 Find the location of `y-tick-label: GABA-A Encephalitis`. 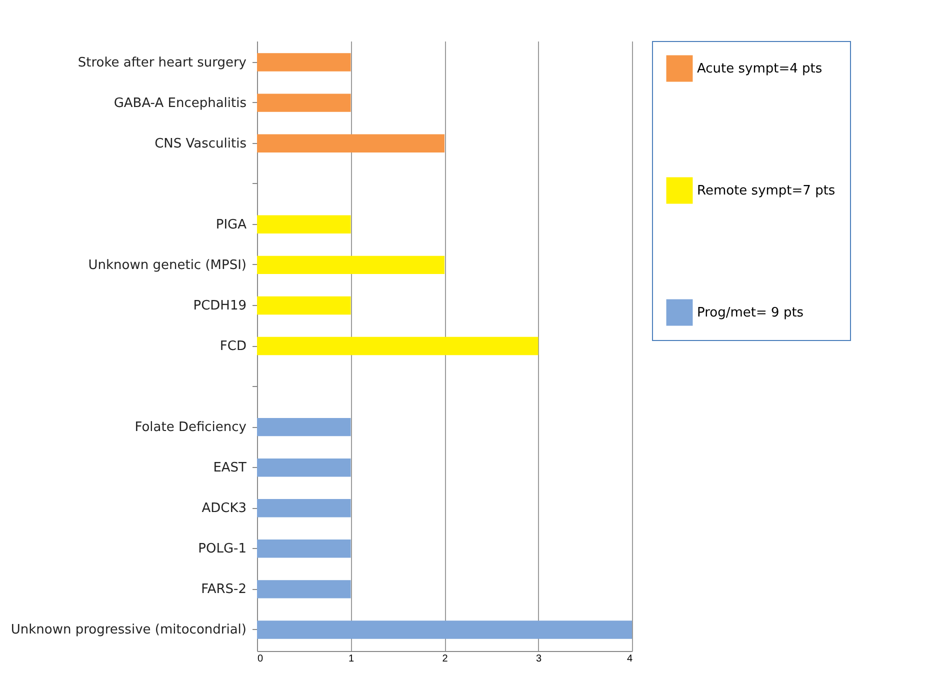

y-tick-label: GABA-A Encephalitis is located at coordinates (180, 103).